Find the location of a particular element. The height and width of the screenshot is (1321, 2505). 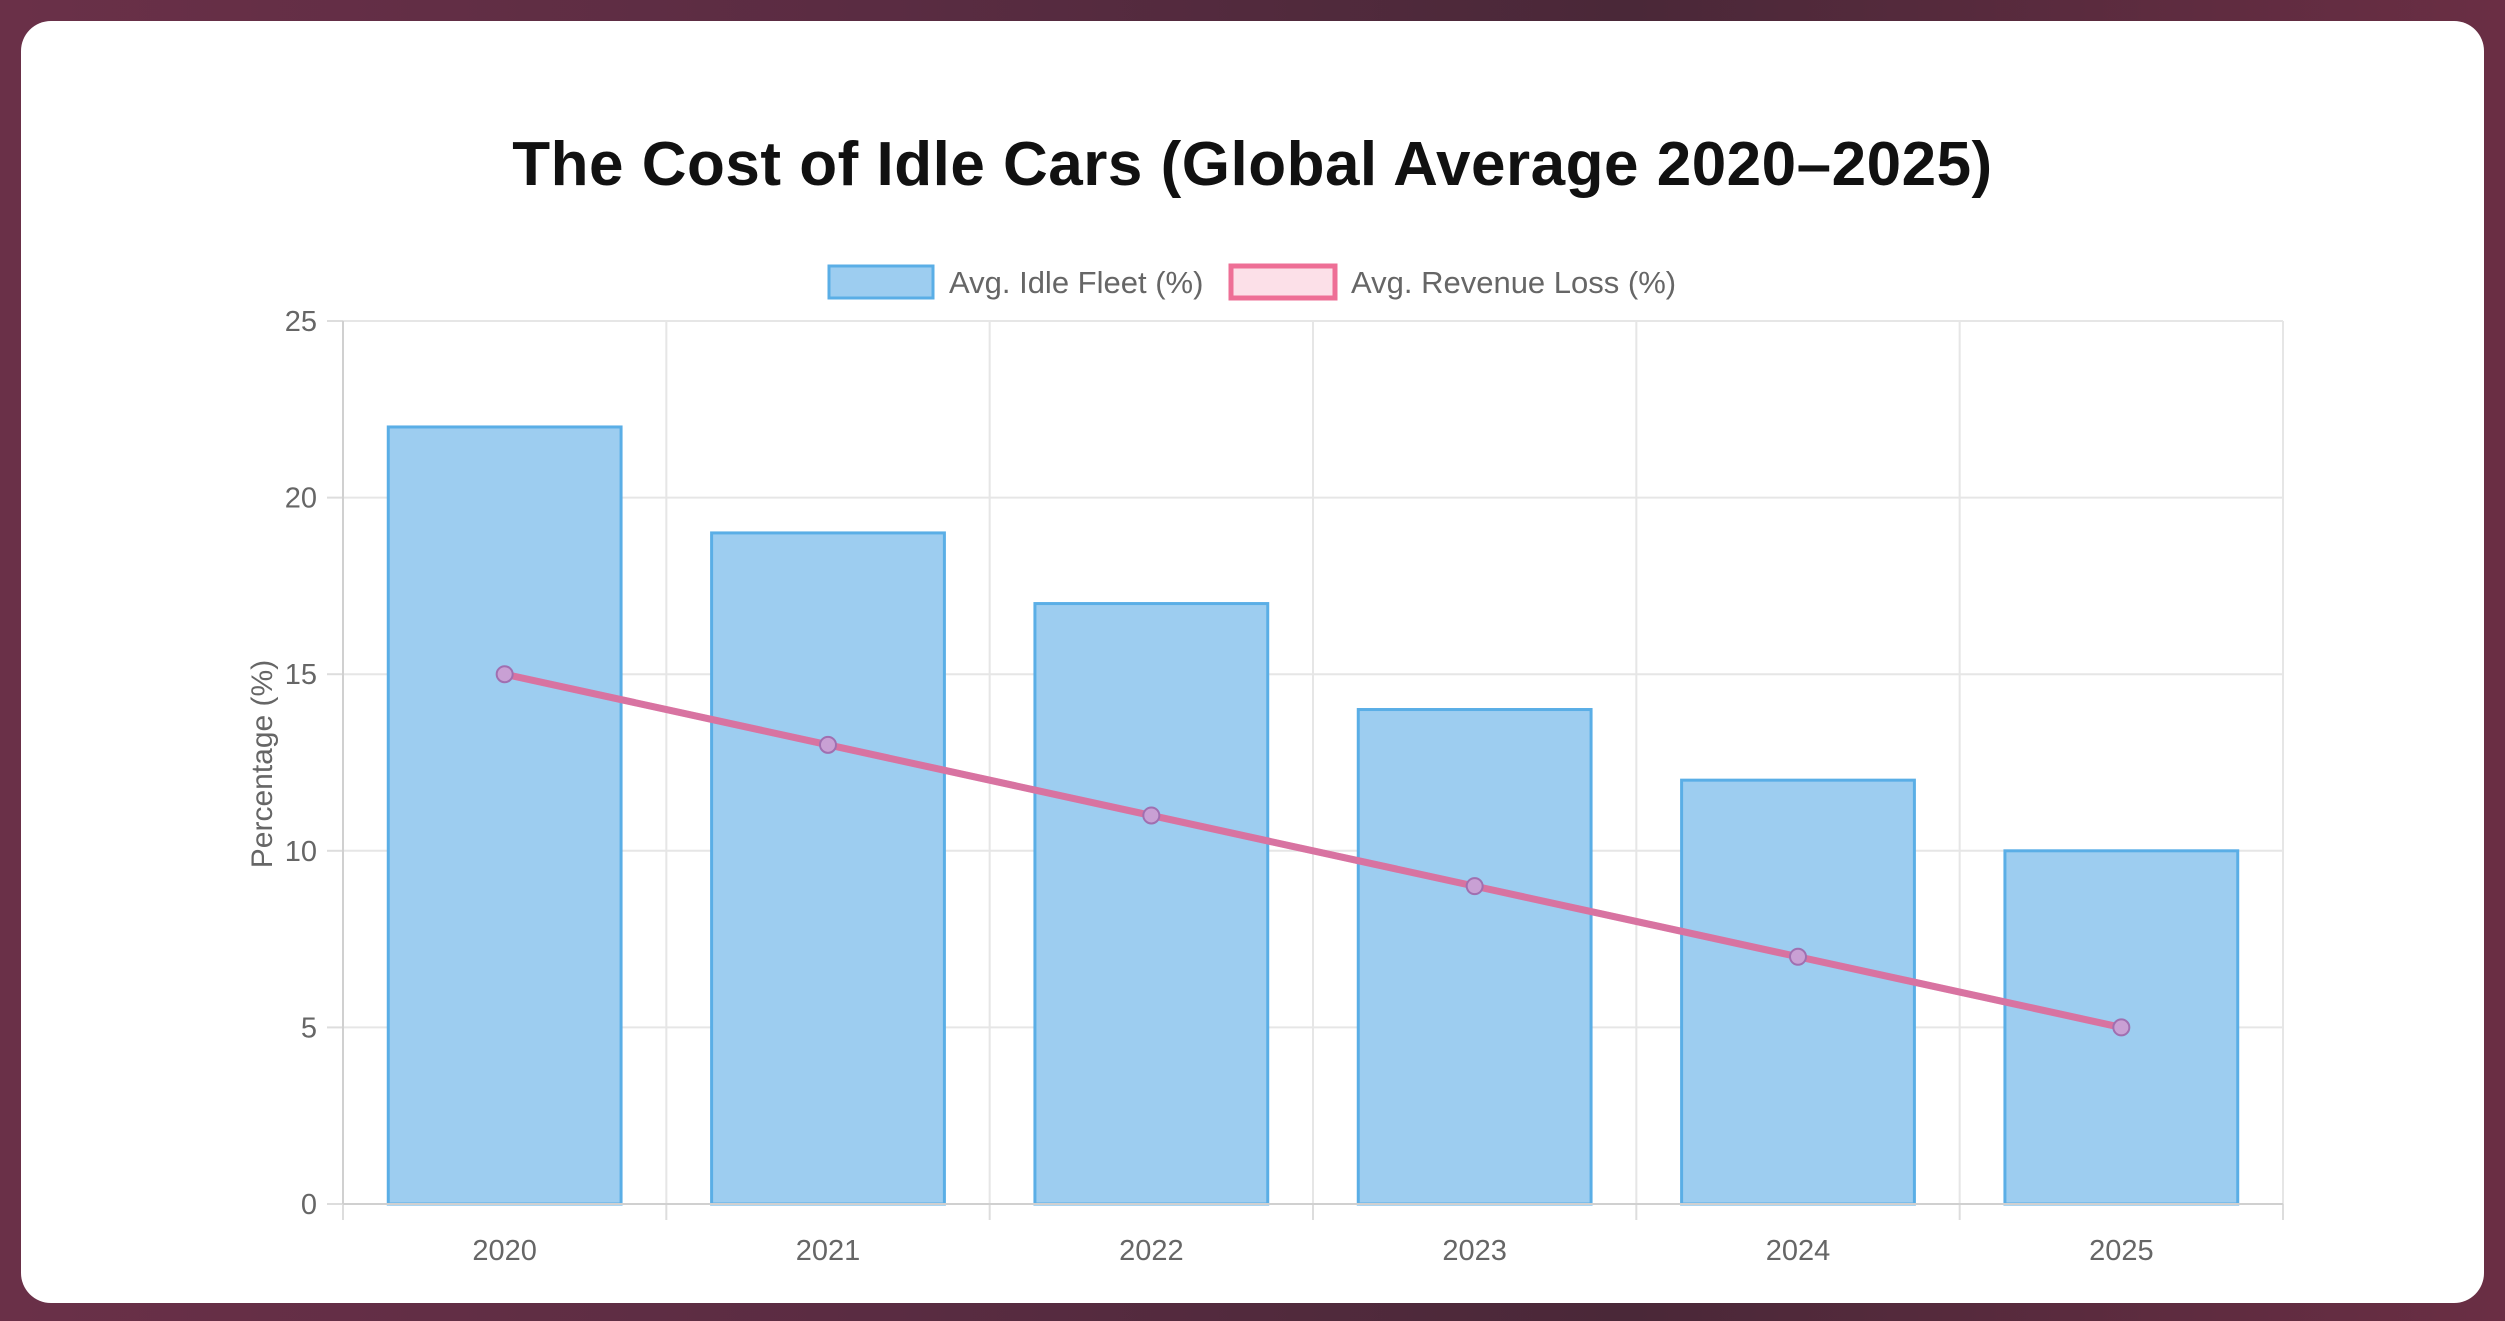

y-tick-label: 20 is located at coordinates (301, 499).